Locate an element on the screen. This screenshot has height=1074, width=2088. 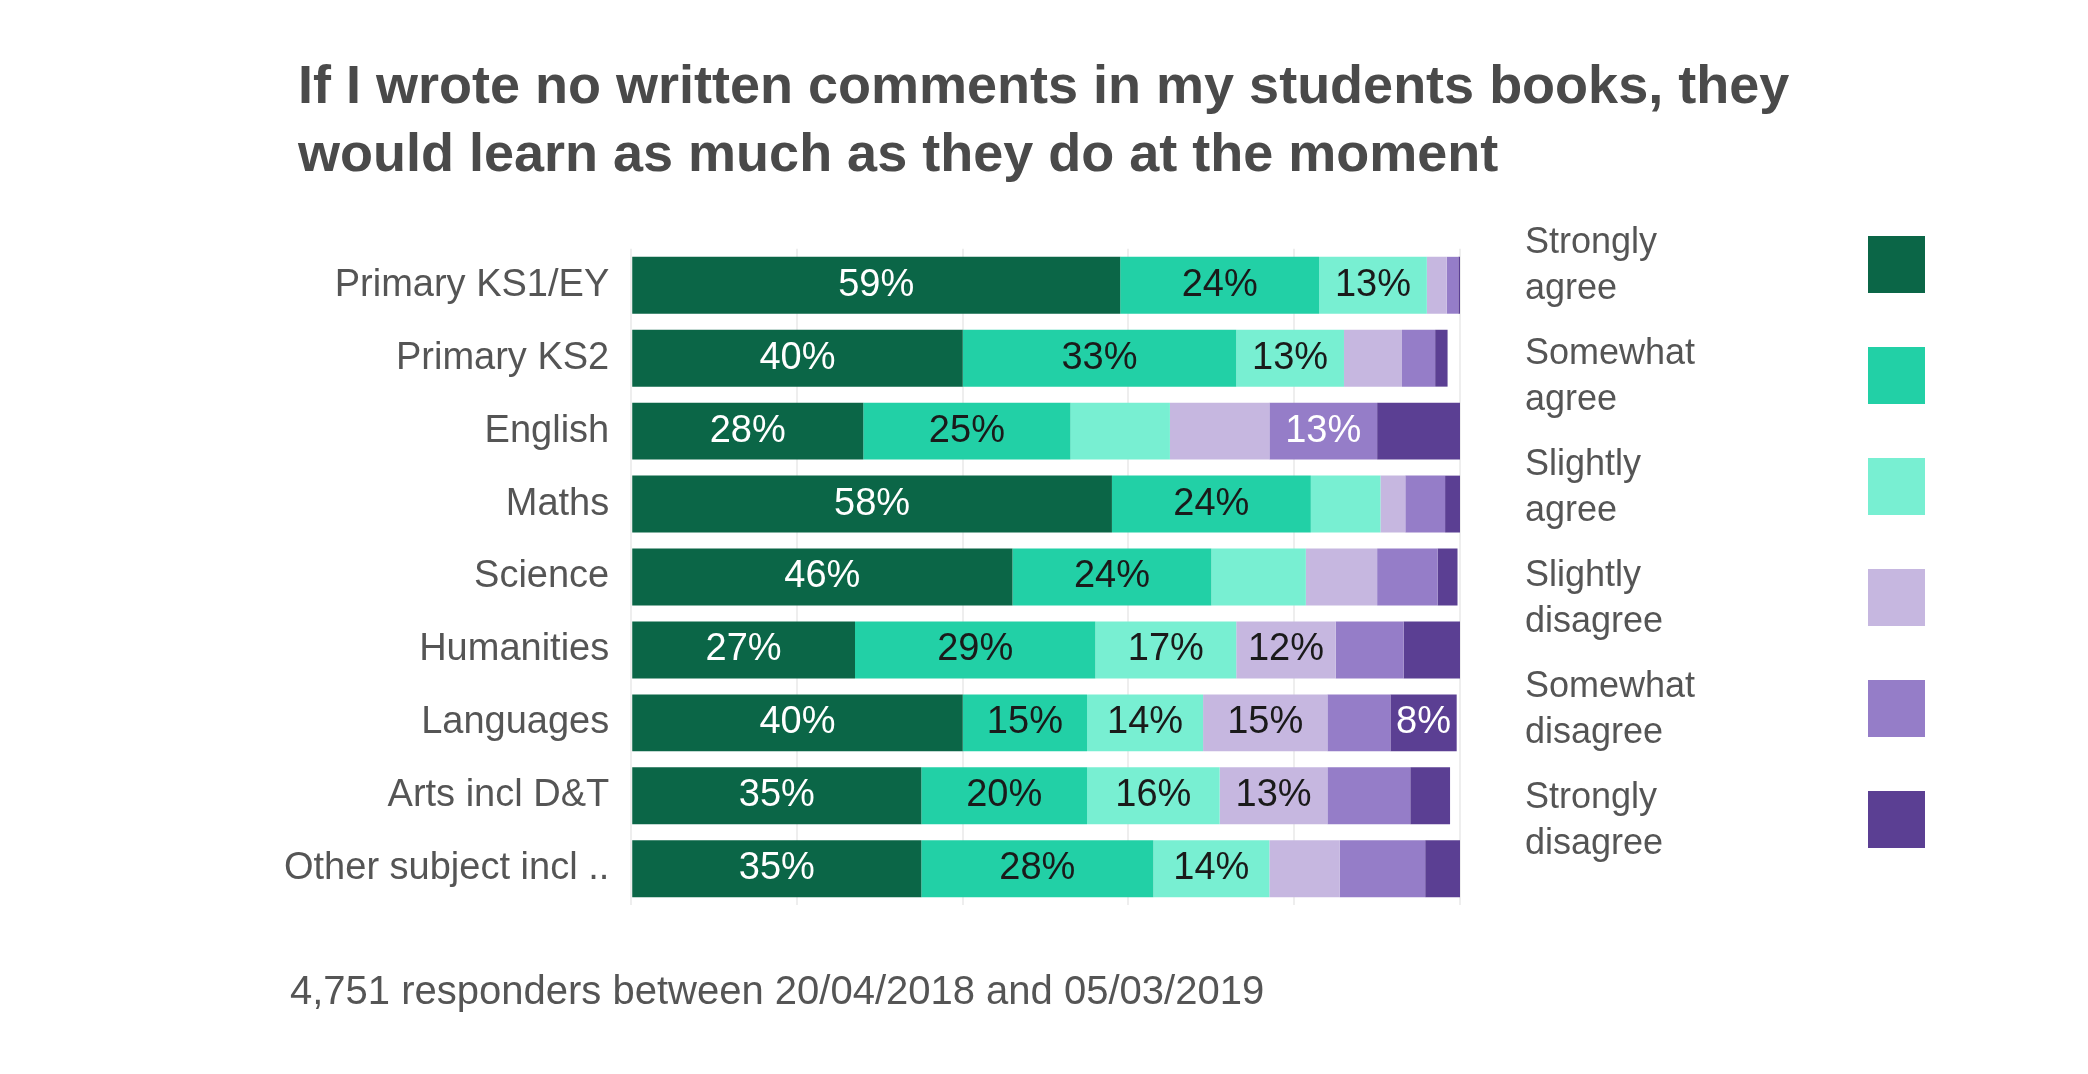
text: Strongly agree is located at coordinates (1592, 264).